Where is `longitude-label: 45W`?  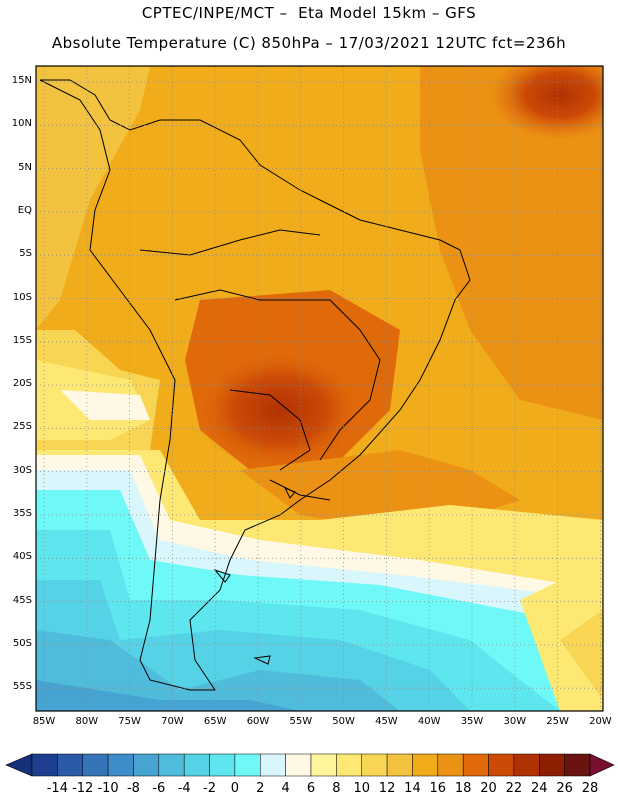
longitude-label: 45W is located at coordinates (386, 721).